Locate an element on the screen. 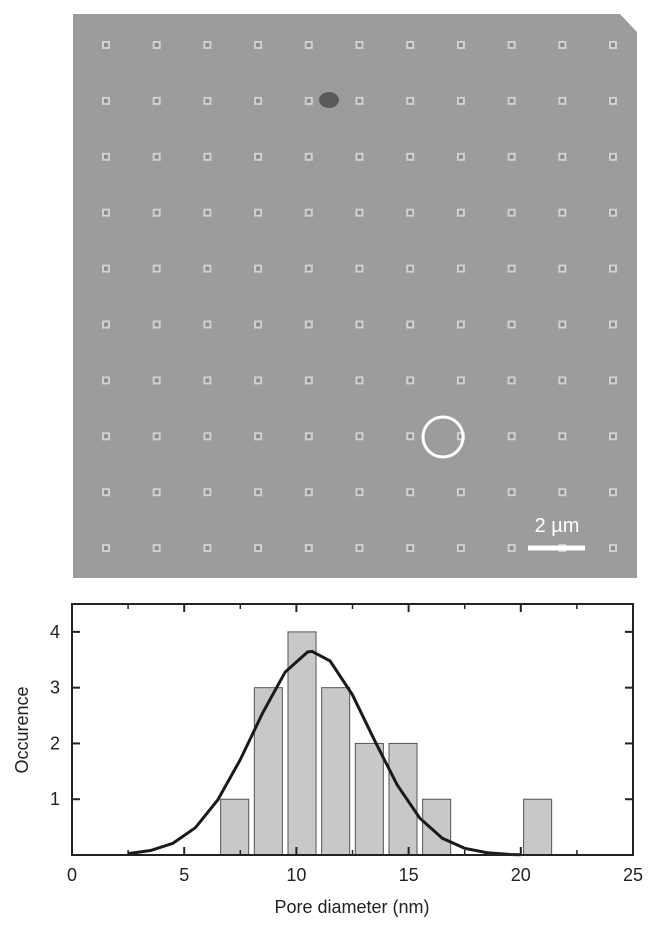 This screenshot has height=931, width=652. dust-particle is located at coordinates (329, 100).